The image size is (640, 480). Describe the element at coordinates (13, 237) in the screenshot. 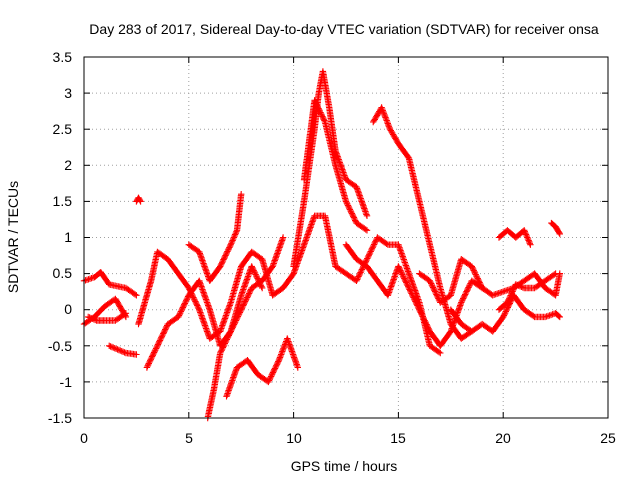

I see `y-axis-label: SDTVAR / TECUs` at that location.